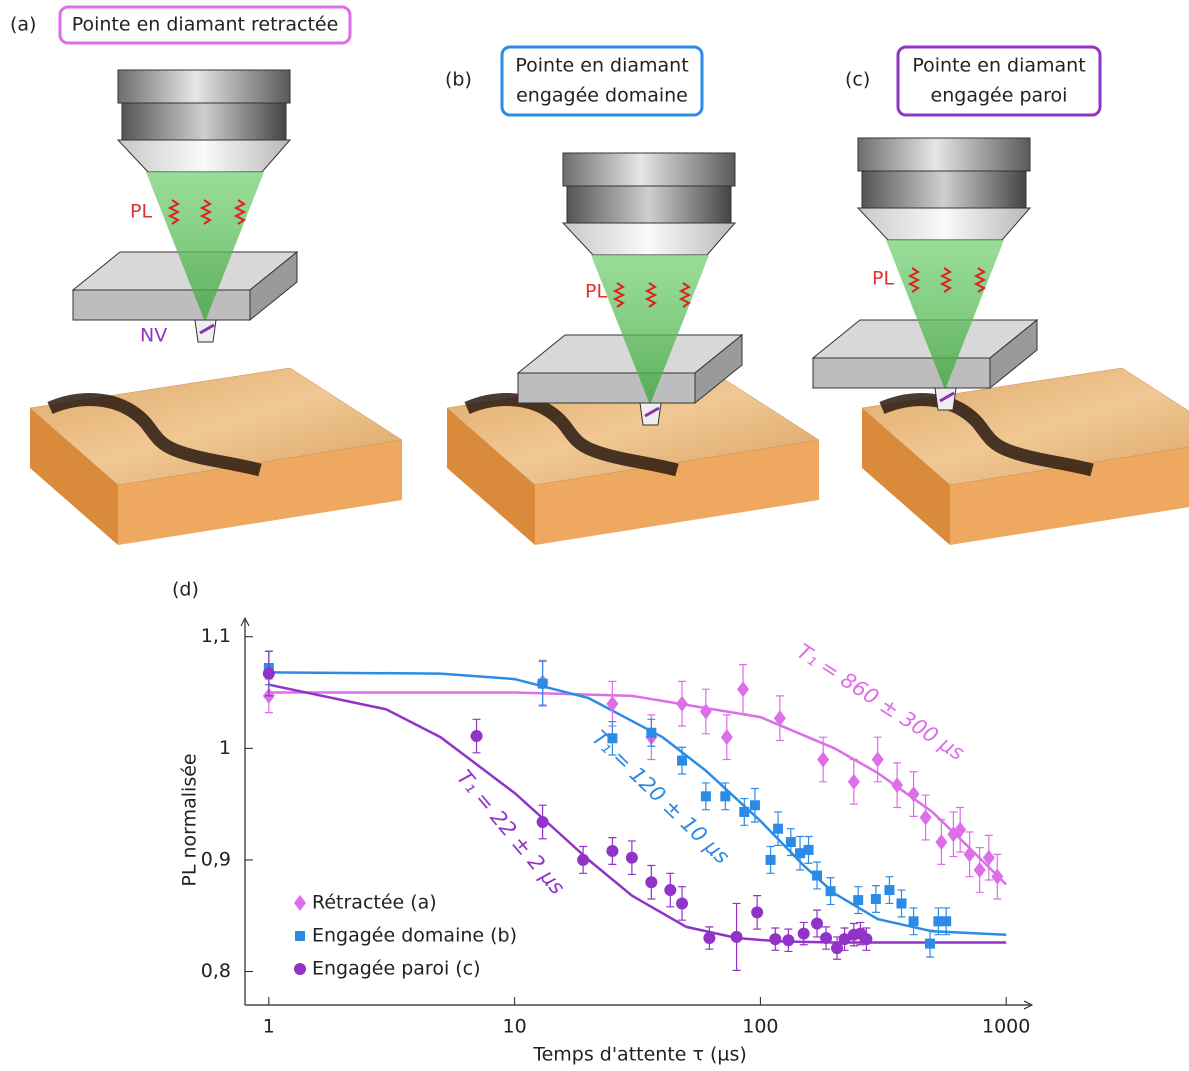 The height and width of the screenshot is (1071, 1189). I want to click on y-tick-label: 0,9, so click(216, 859).